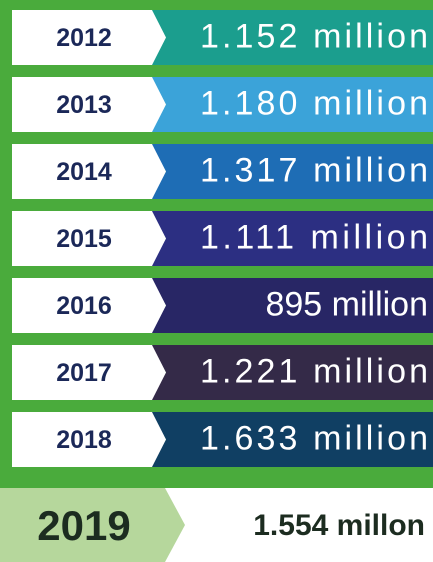 The image size is (433, 562). What do you see at coordinates (84, 440) in the screenshot?
I see `year-label: 2018` at bounding box center [84, 440].